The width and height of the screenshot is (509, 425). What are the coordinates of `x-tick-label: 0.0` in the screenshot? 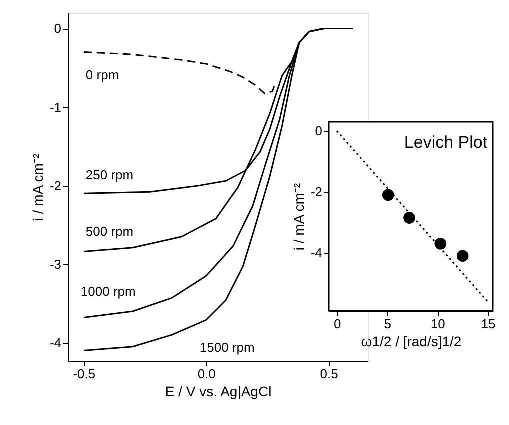 It's located at (207, 374).